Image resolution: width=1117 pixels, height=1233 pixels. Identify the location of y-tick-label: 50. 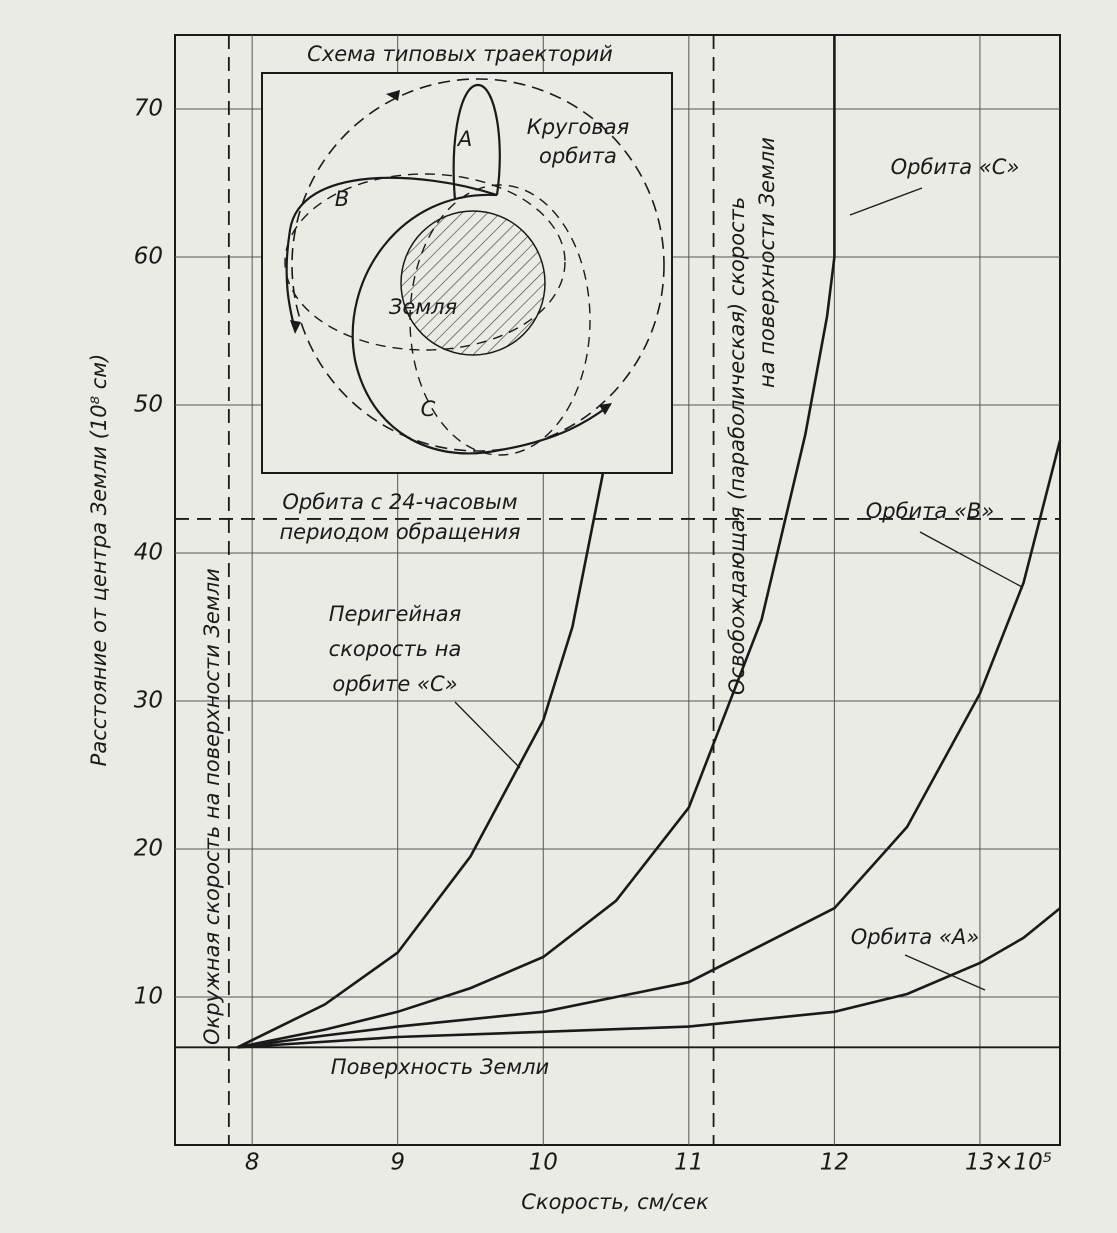
(148, 405).